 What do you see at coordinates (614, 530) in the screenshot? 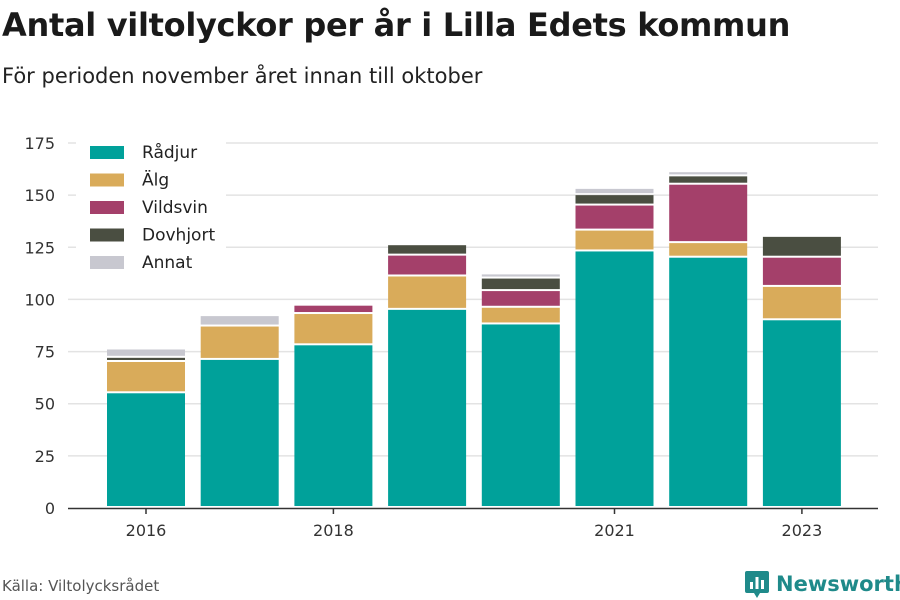
I see `x-tick-label: 2021` at bounding box center [614, 530].